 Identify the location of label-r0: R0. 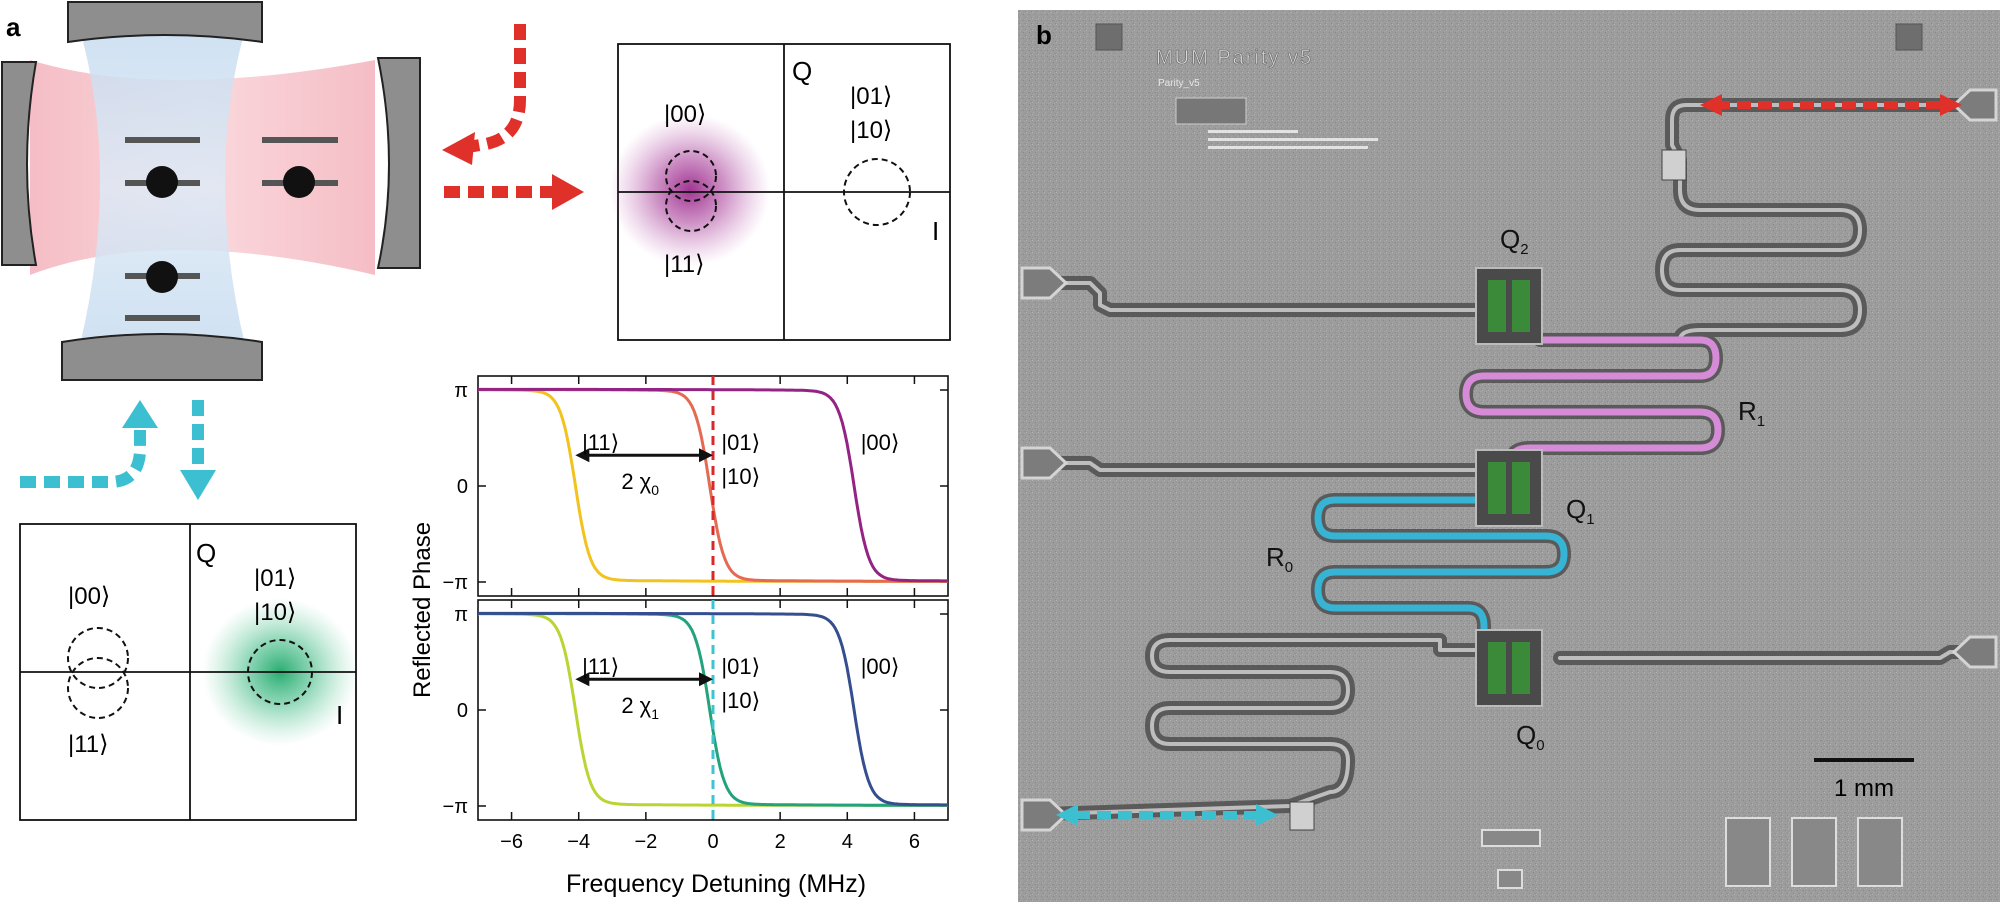
(1279, 559).